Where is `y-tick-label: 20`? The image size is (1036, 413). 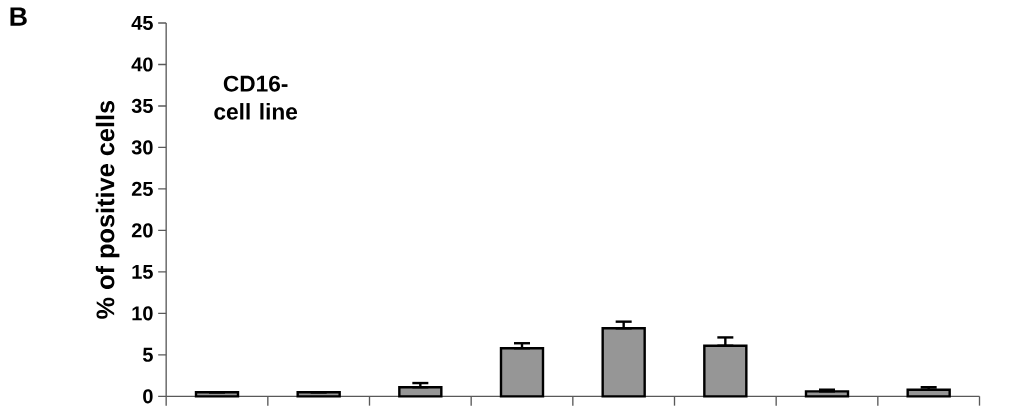 y-tick-label: 20 is located at coordinates (142, 230).